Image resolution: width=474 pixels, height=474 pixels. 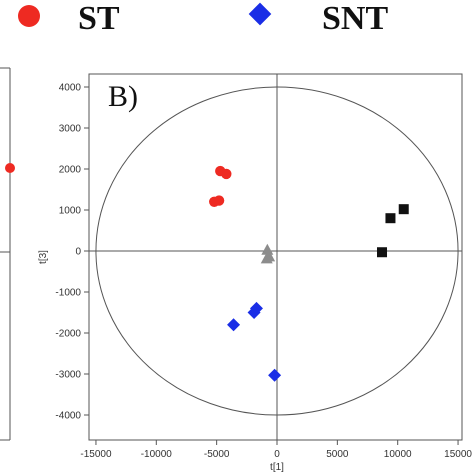 I want to click on panel-a-point, so click(x=10, y=168).